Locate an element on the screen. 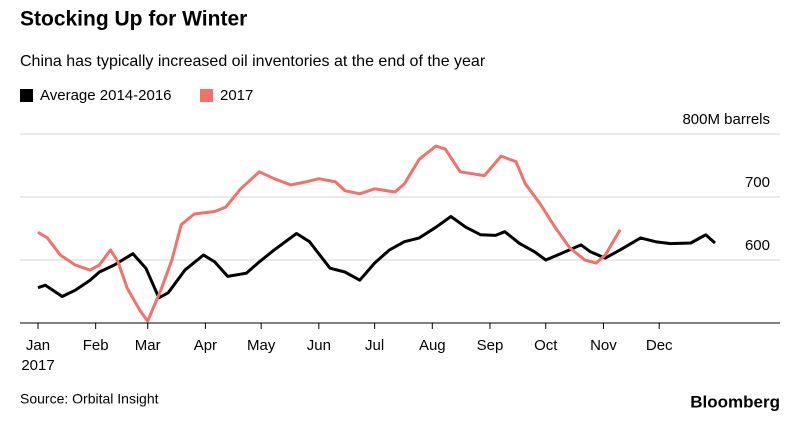  x-tick-label: Jun is located at coordinates (319, 345).